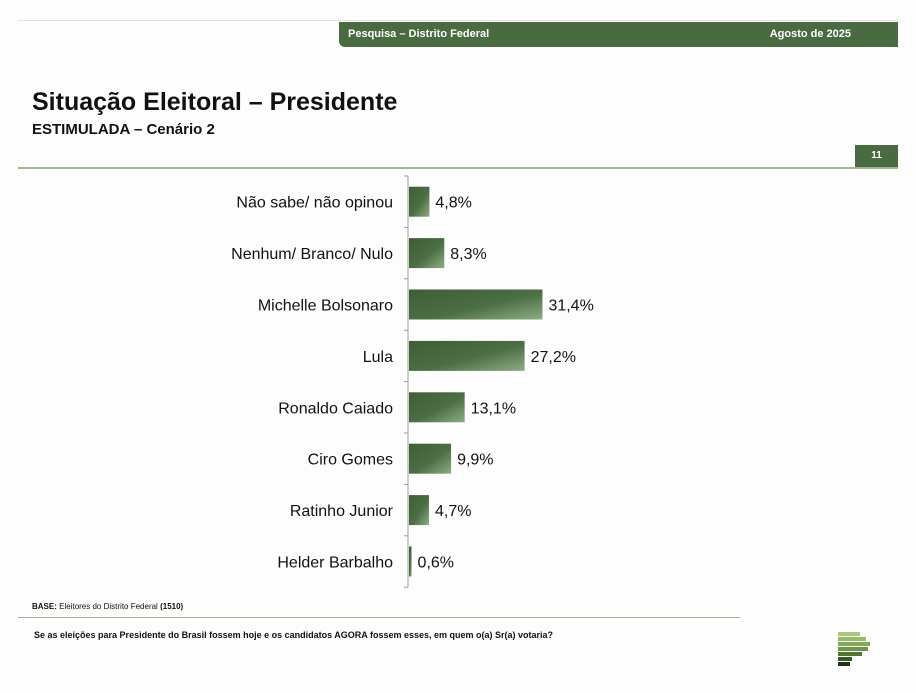 The height and width of the screenshot is (693, 916). I want to click on bar-value-label: 0,6%, so click(436, 563).